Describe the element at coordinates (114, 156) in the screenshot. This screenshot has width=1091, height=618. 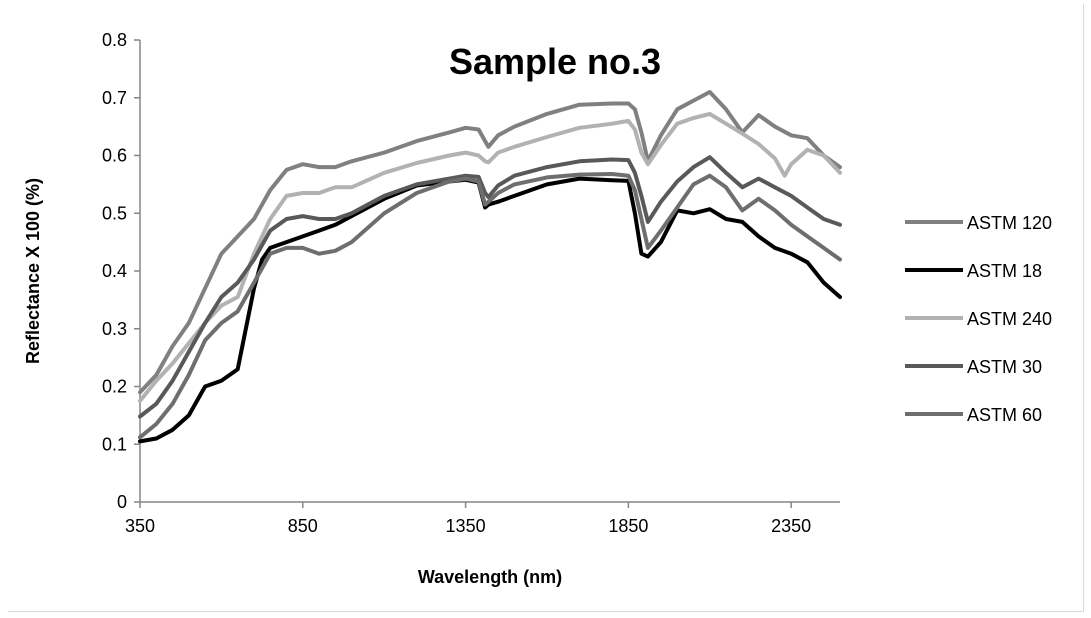
I see `y-tick-label: 0.6` at that location.